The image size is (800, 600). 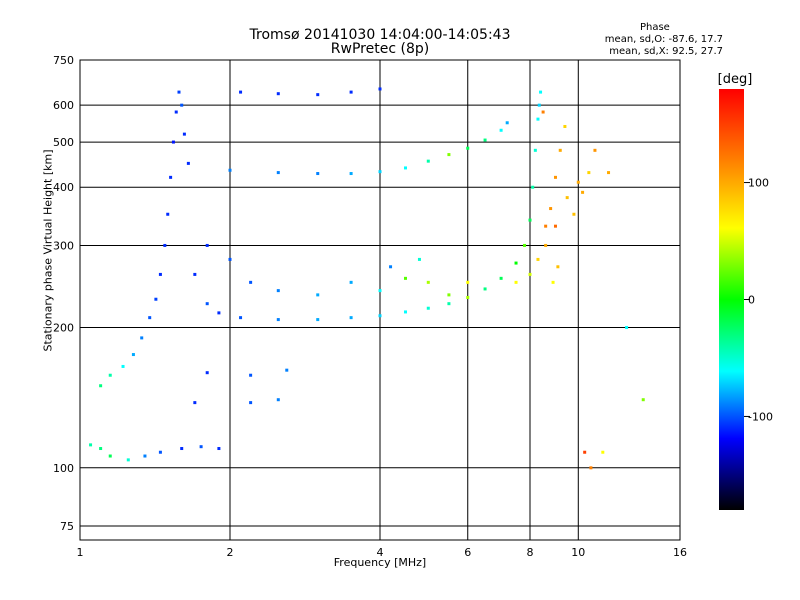 What do you see at coordinates (758, 300) in the screenshot?
I see `colorbar-ticks: 100 0 -100` at bounding box center [758, 300].